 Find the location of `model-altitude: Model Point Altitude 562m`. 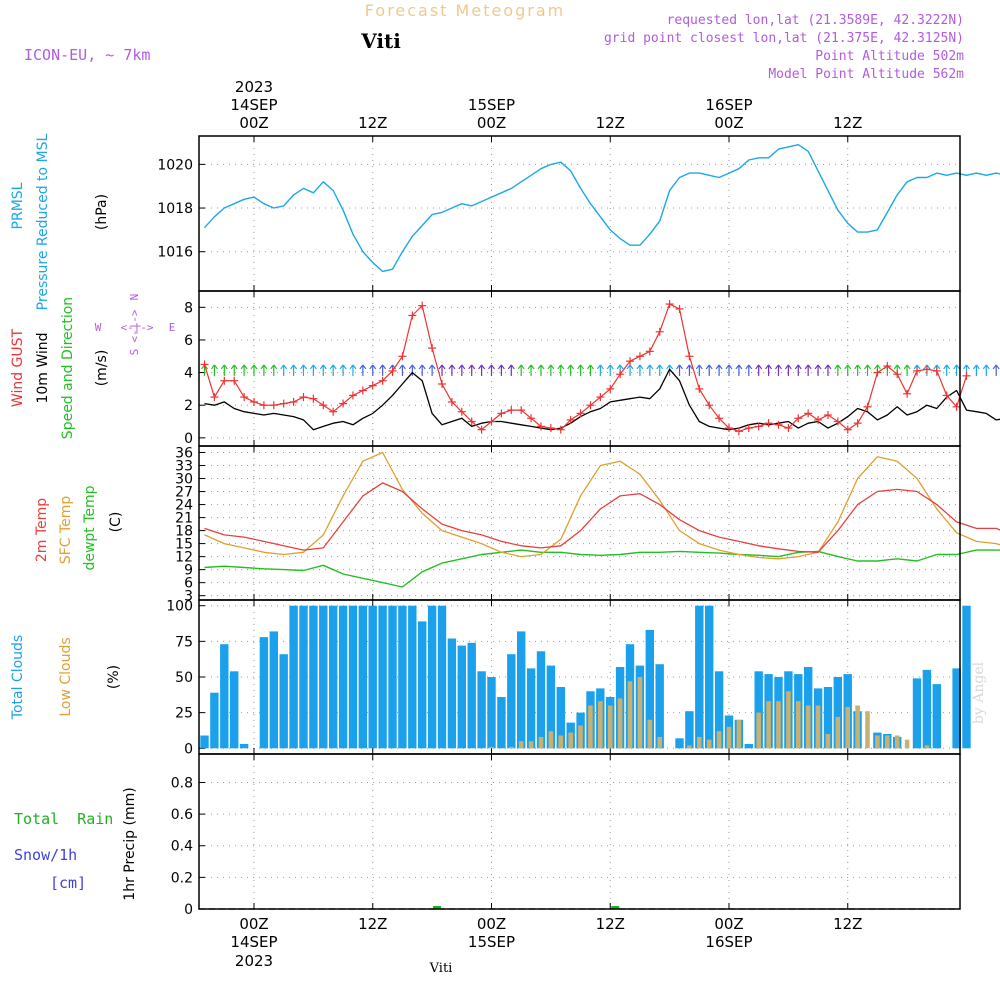

model-altitude: Model Point Altitude 562m is located at coordinates (866, 74).